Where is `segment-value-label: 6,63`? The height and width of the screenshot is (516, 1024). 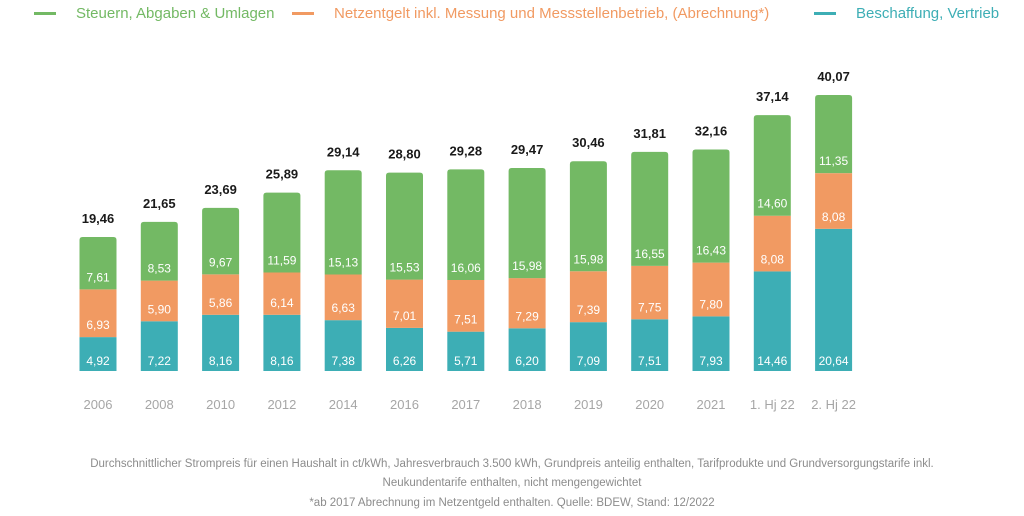
segment-value-label: 6,63 is located at coordinates (344, 308).